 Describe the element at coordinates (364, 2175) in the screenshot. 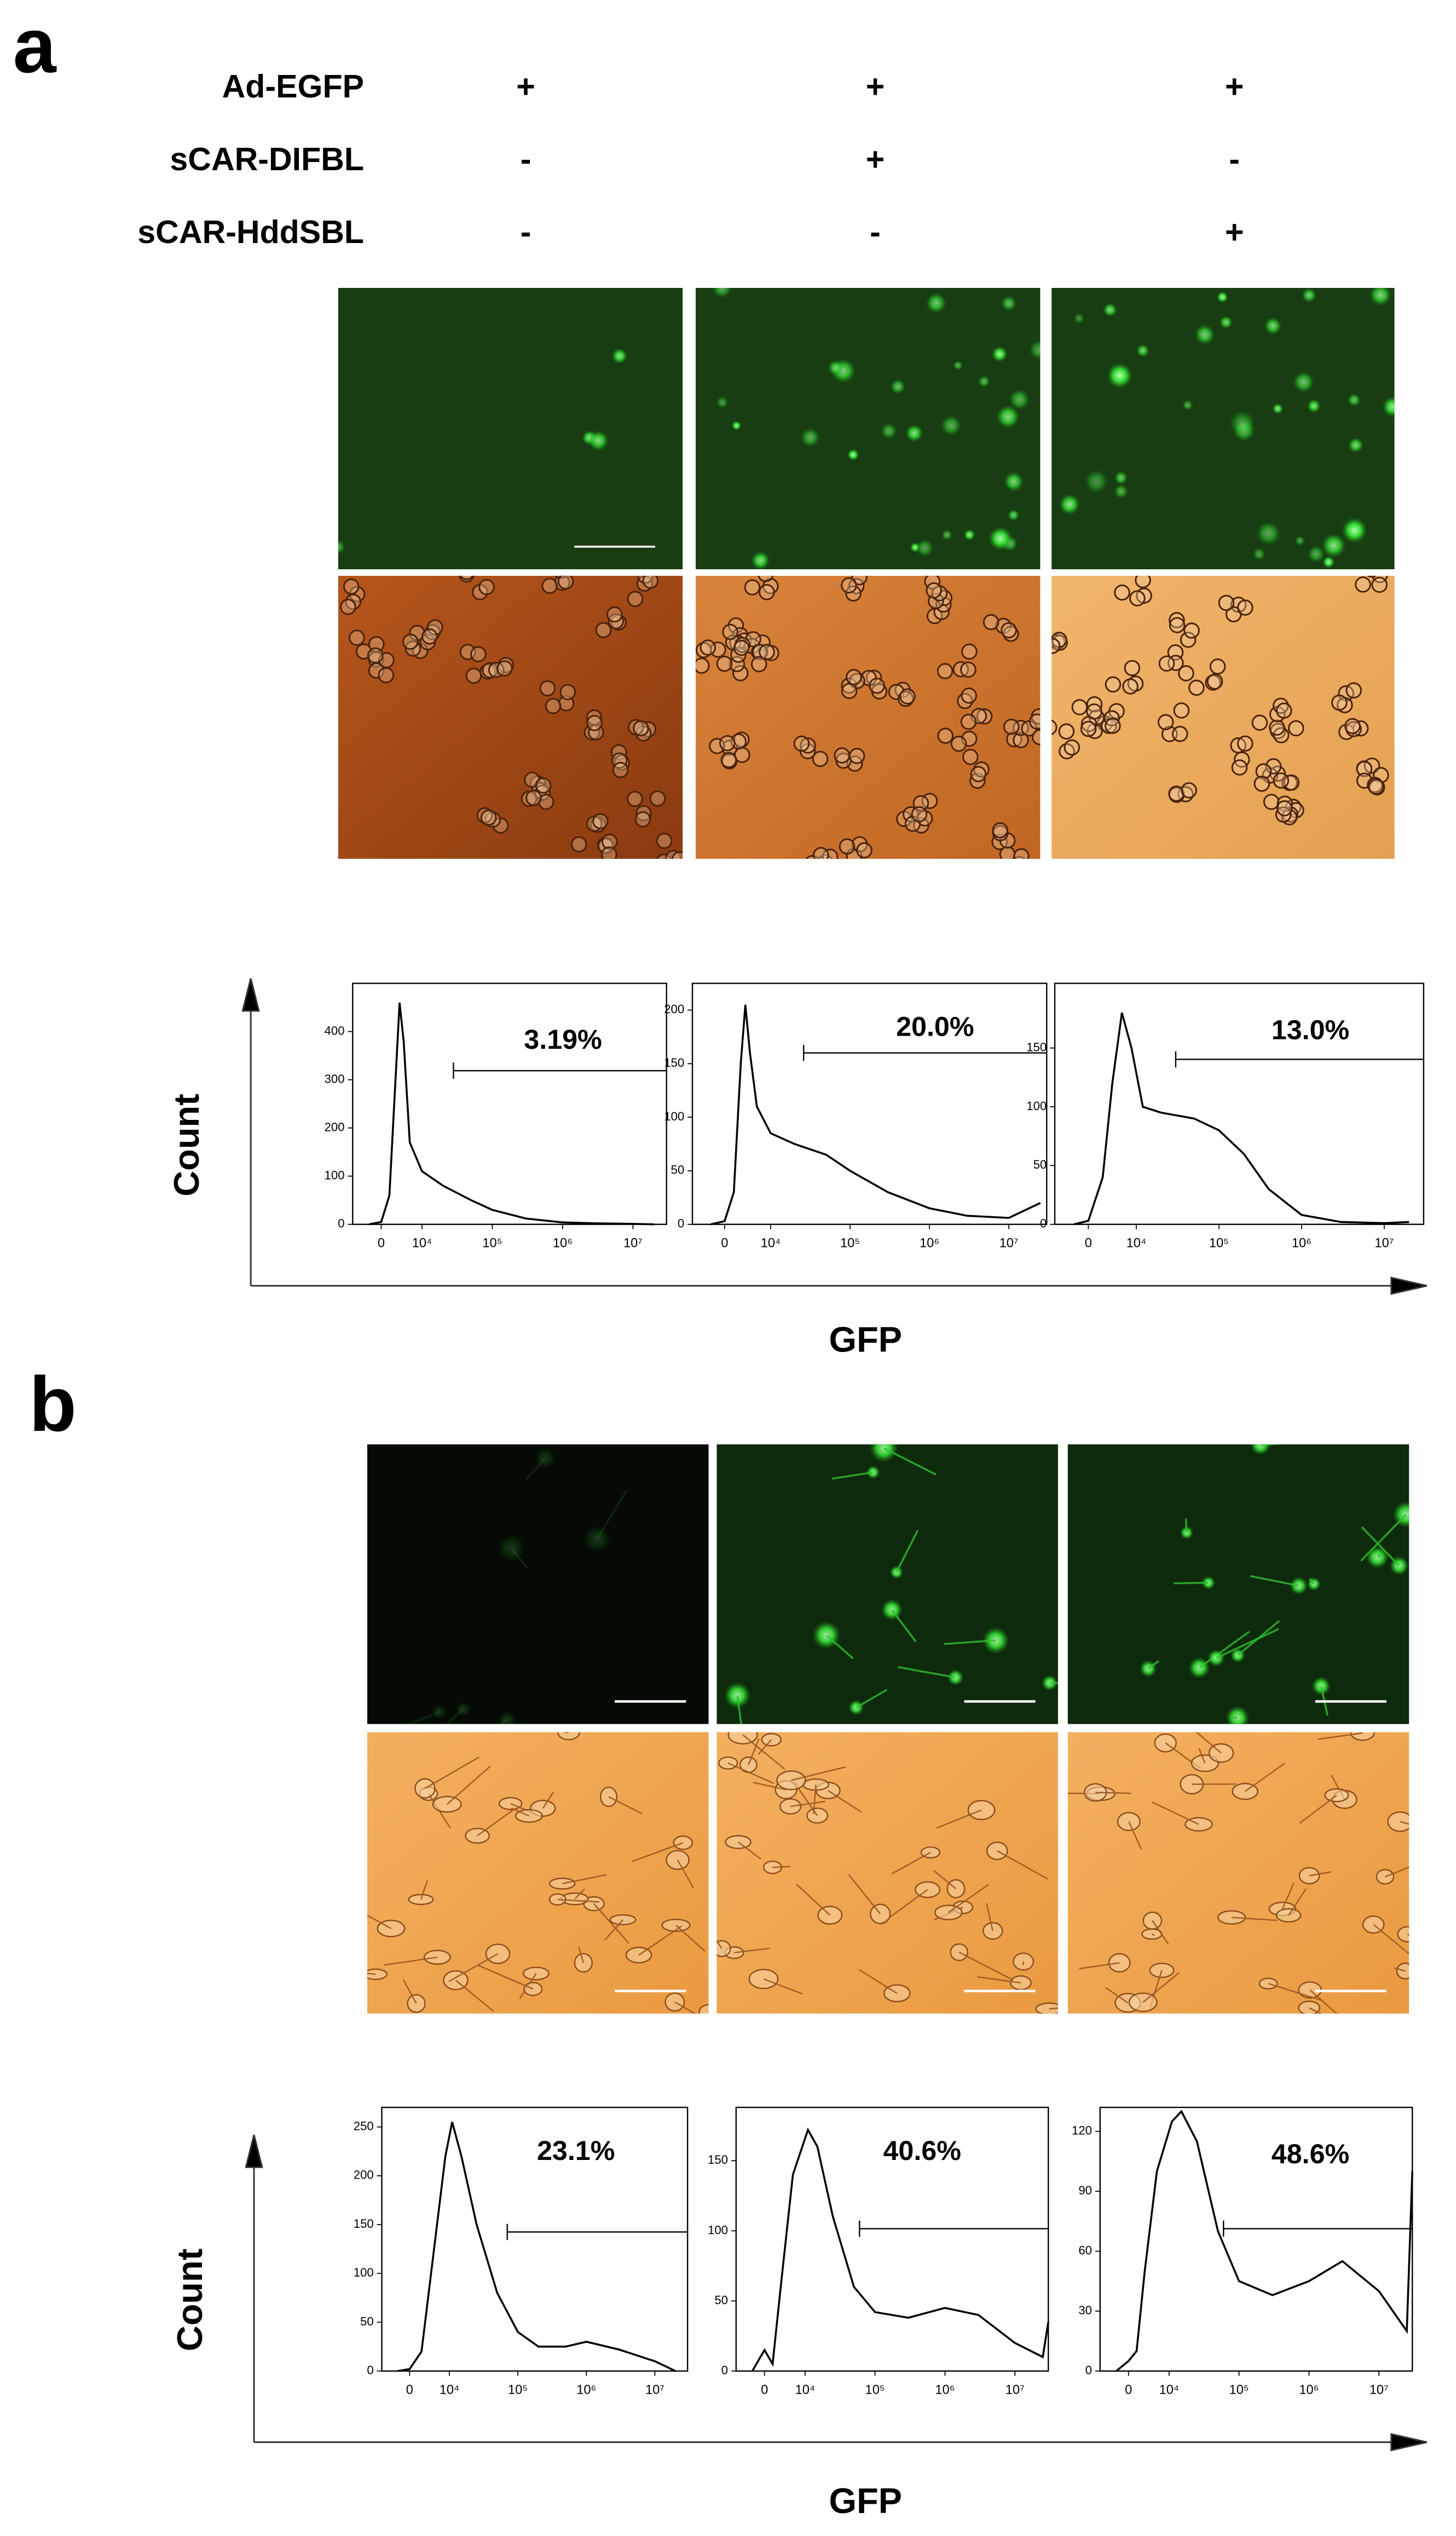

I see `y-tick-label: 200` at that location.